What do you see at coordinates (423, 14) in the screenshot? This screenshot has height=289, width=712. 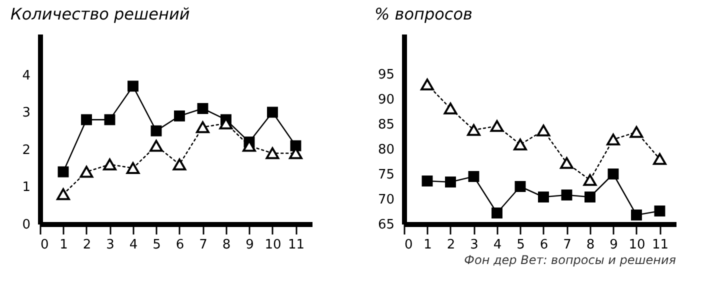 I see `y-axis-title: % вопросов` at bounding box center [423, 14].